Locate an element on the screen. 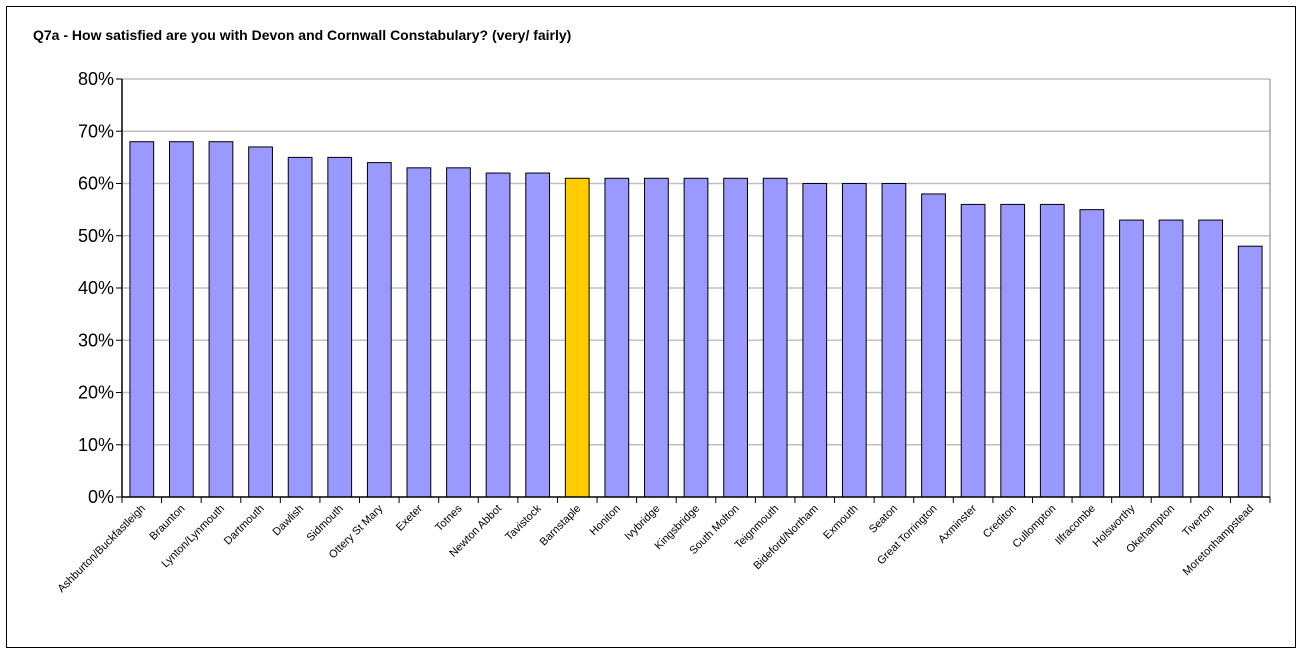  x-tick-label: Crediton is located at coordinates (1000, 522).